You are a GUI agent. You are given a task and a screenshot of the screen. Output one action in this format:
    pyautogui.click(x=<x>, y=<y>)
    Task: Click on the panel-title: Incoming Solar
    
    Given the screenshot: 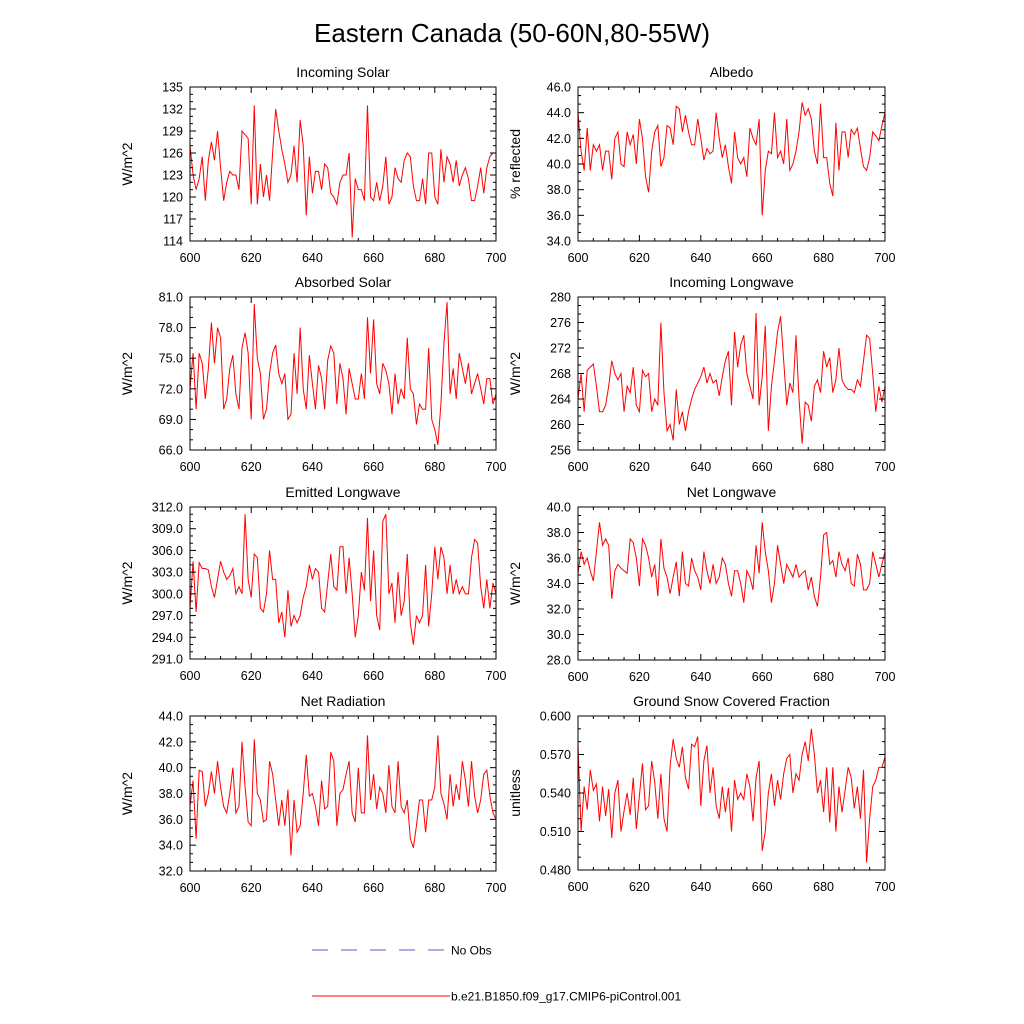 What is the action you would take?
    pyautogui.click(x=343, y=72)
    